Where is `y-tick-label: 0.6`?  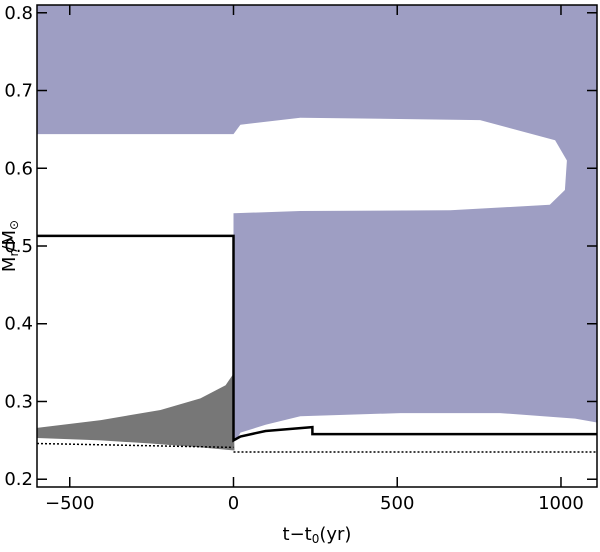 y-tick-label: 0.6 is located at coordinates (18, 168).